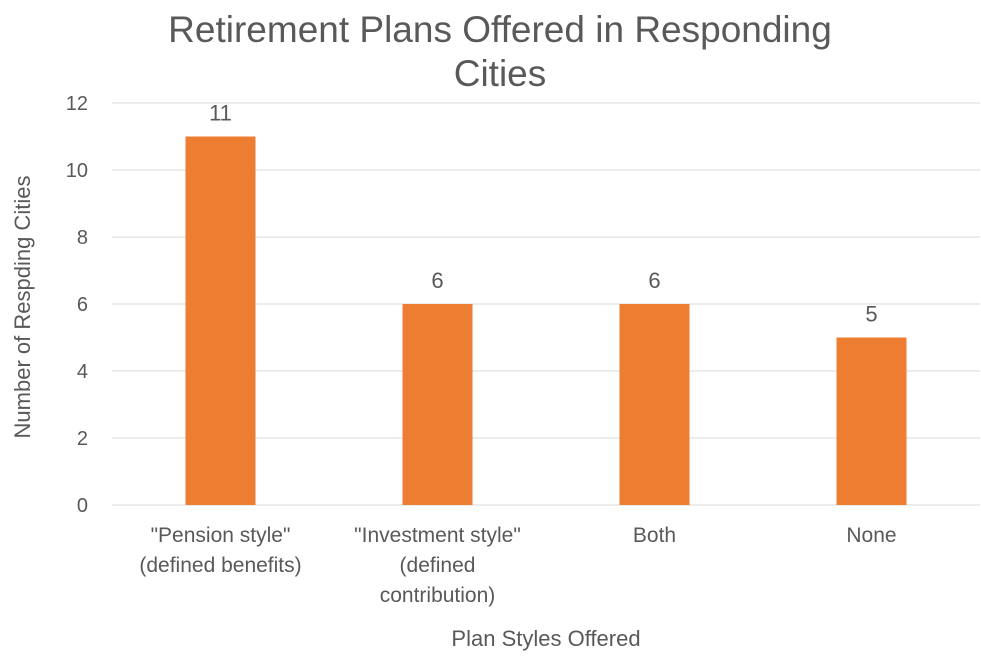 This screenshot has width=981, height=661. Describe the element at coordinates (438, 565) in the screenshot. I see `x-tick-label: (defined` at that location.